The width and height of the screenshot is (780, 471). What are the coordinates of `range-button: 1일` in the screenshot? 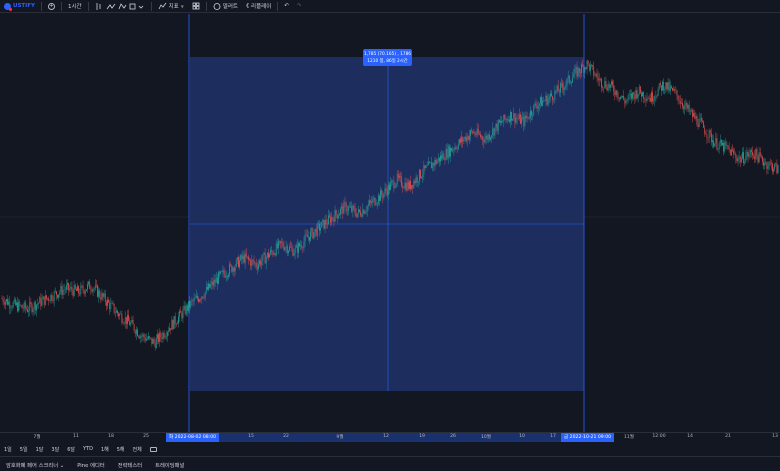 It's located at (8, 450).